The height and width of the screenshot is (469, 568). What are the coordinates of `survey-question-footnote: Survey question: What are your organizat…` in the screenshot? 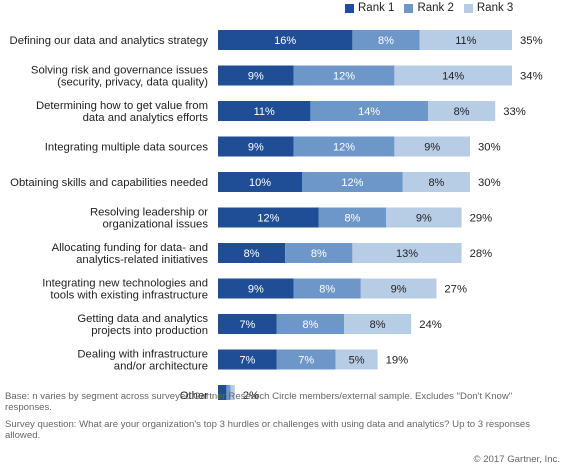 It's located at (267, 430).